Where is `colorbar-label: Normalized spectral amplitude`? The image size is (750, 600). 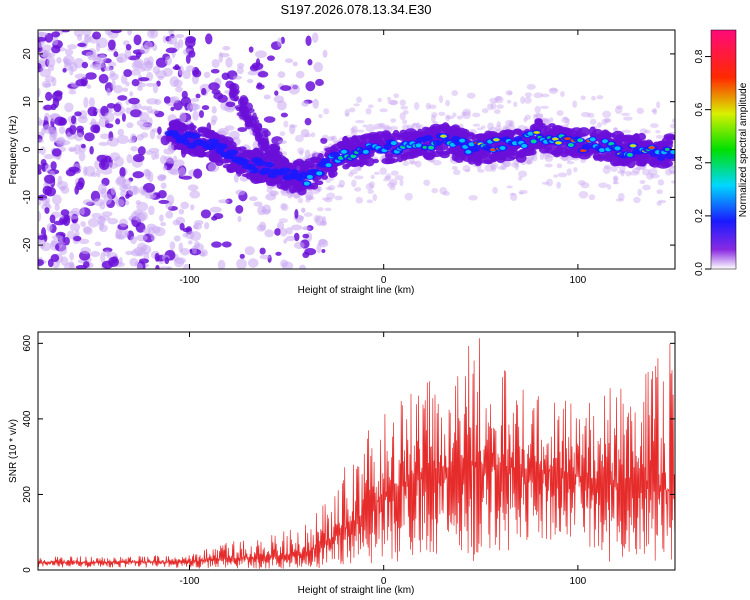 colorbar-label: Normalized spectral amplitude is located at coordinates (743, 149).